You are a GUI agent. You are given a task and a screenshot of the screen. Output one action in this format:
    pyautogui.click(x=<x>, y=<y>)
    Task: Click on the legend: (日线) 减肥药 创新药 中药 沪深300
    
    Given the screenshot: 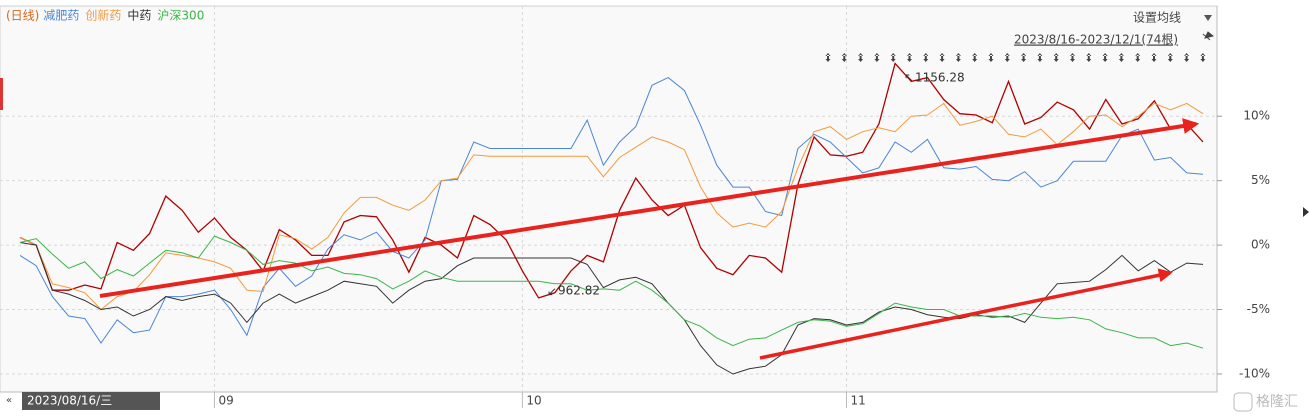 What is the action you would take?
    pyautogui.click(x=105, y=15)
    